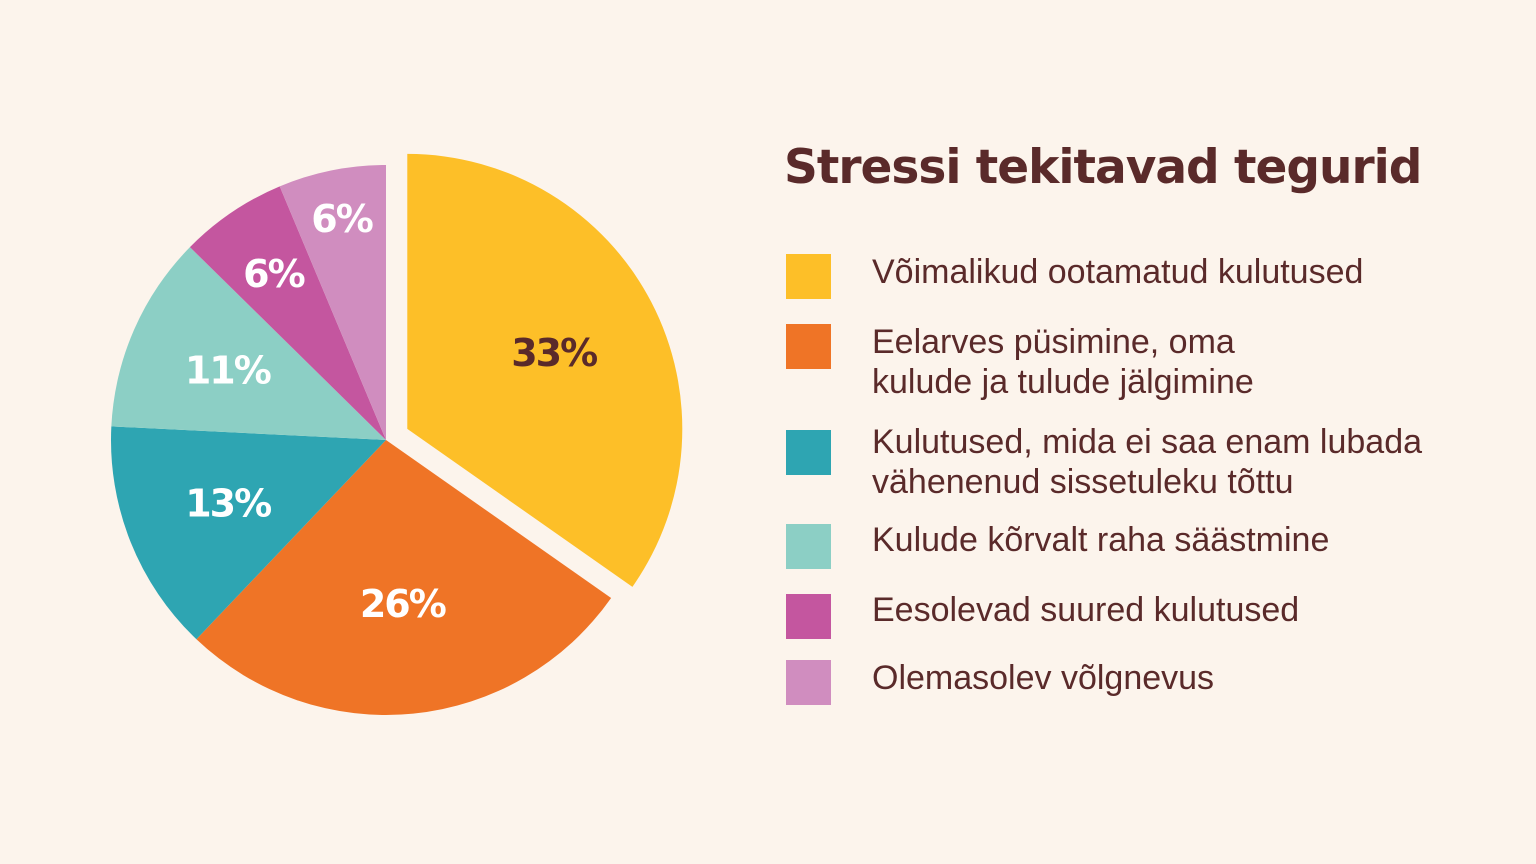 This screenshot has height=864, width=1536. What do you see at coordinates (1103, 167) in the screenshot?
I see `chart-title: Stressi tekitavad tegurid` at bounding box center [1103, 167].